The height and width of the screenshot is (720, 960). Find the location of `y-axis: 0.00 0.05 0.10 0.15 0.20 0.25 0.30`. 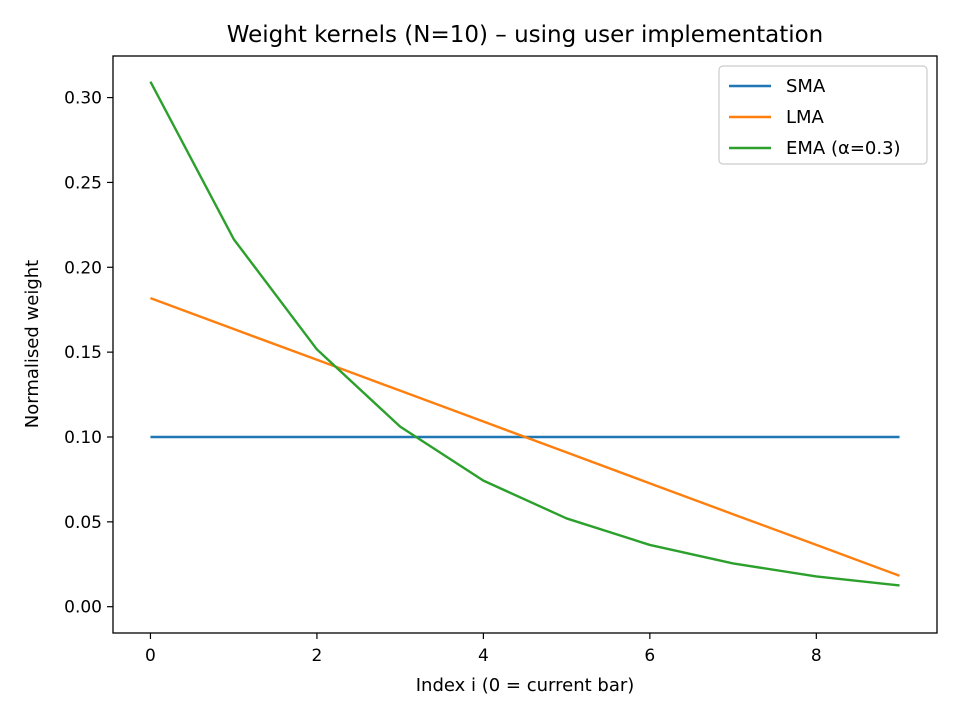

y-axis: 0.00 0.05 0.10 0.15 0.20 0.25 0.30 is located at coordinates (88, 353).